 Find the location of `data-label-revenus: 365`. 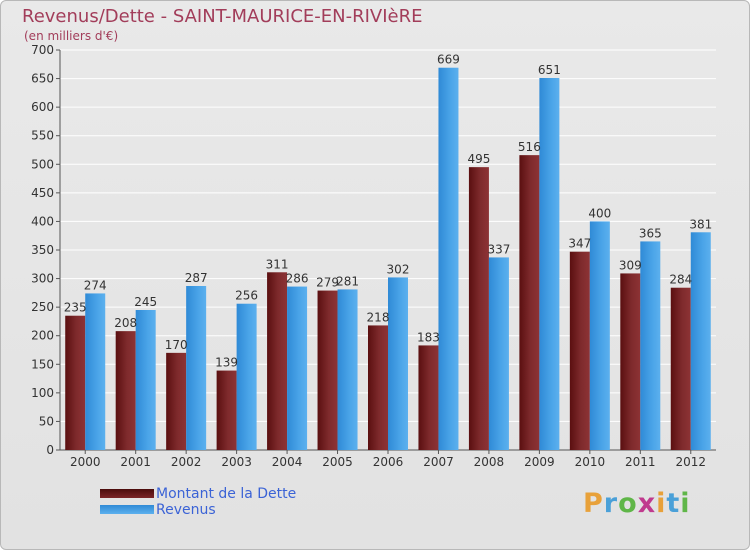

data-label-revenus: 365 is located at coordinates (650, 233).